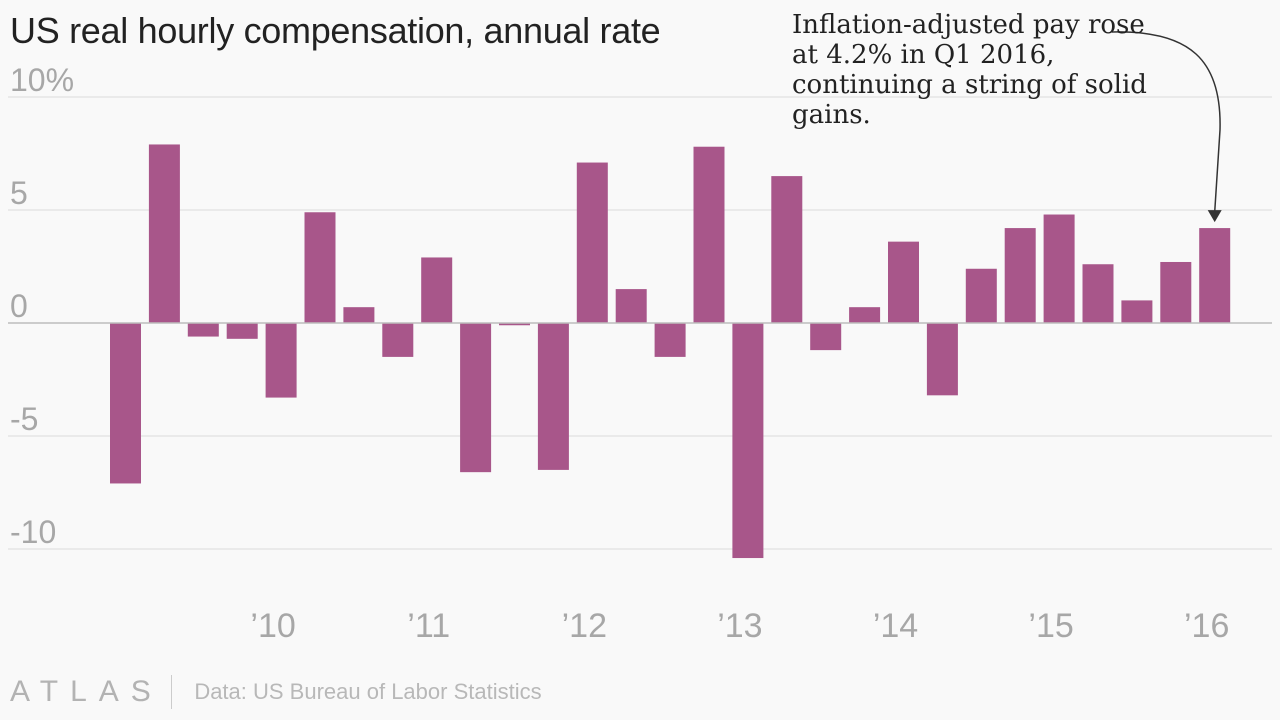 The image size is (1280, 720). I want to click on annotation-arrow, so click(1166, 127).